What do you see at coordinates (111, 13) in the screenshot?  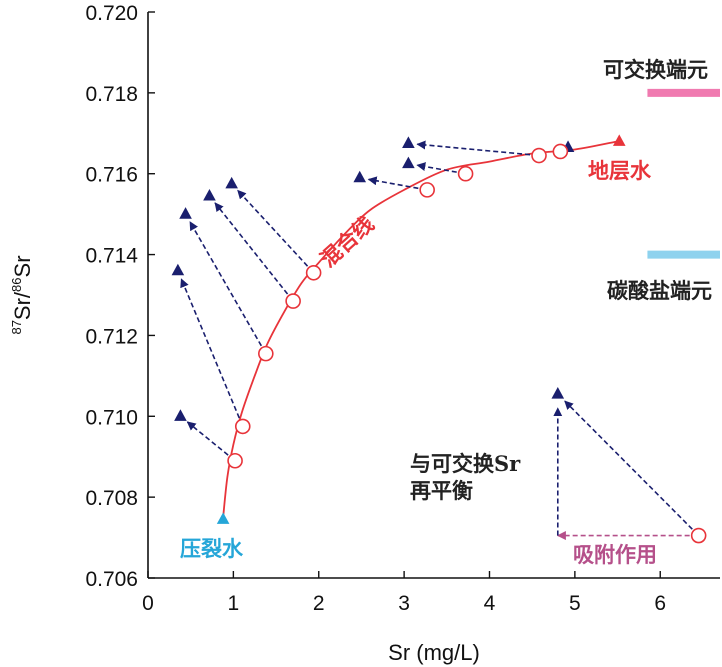 I see `y-tick-label: 0.720` at bounding box center [111, 13].